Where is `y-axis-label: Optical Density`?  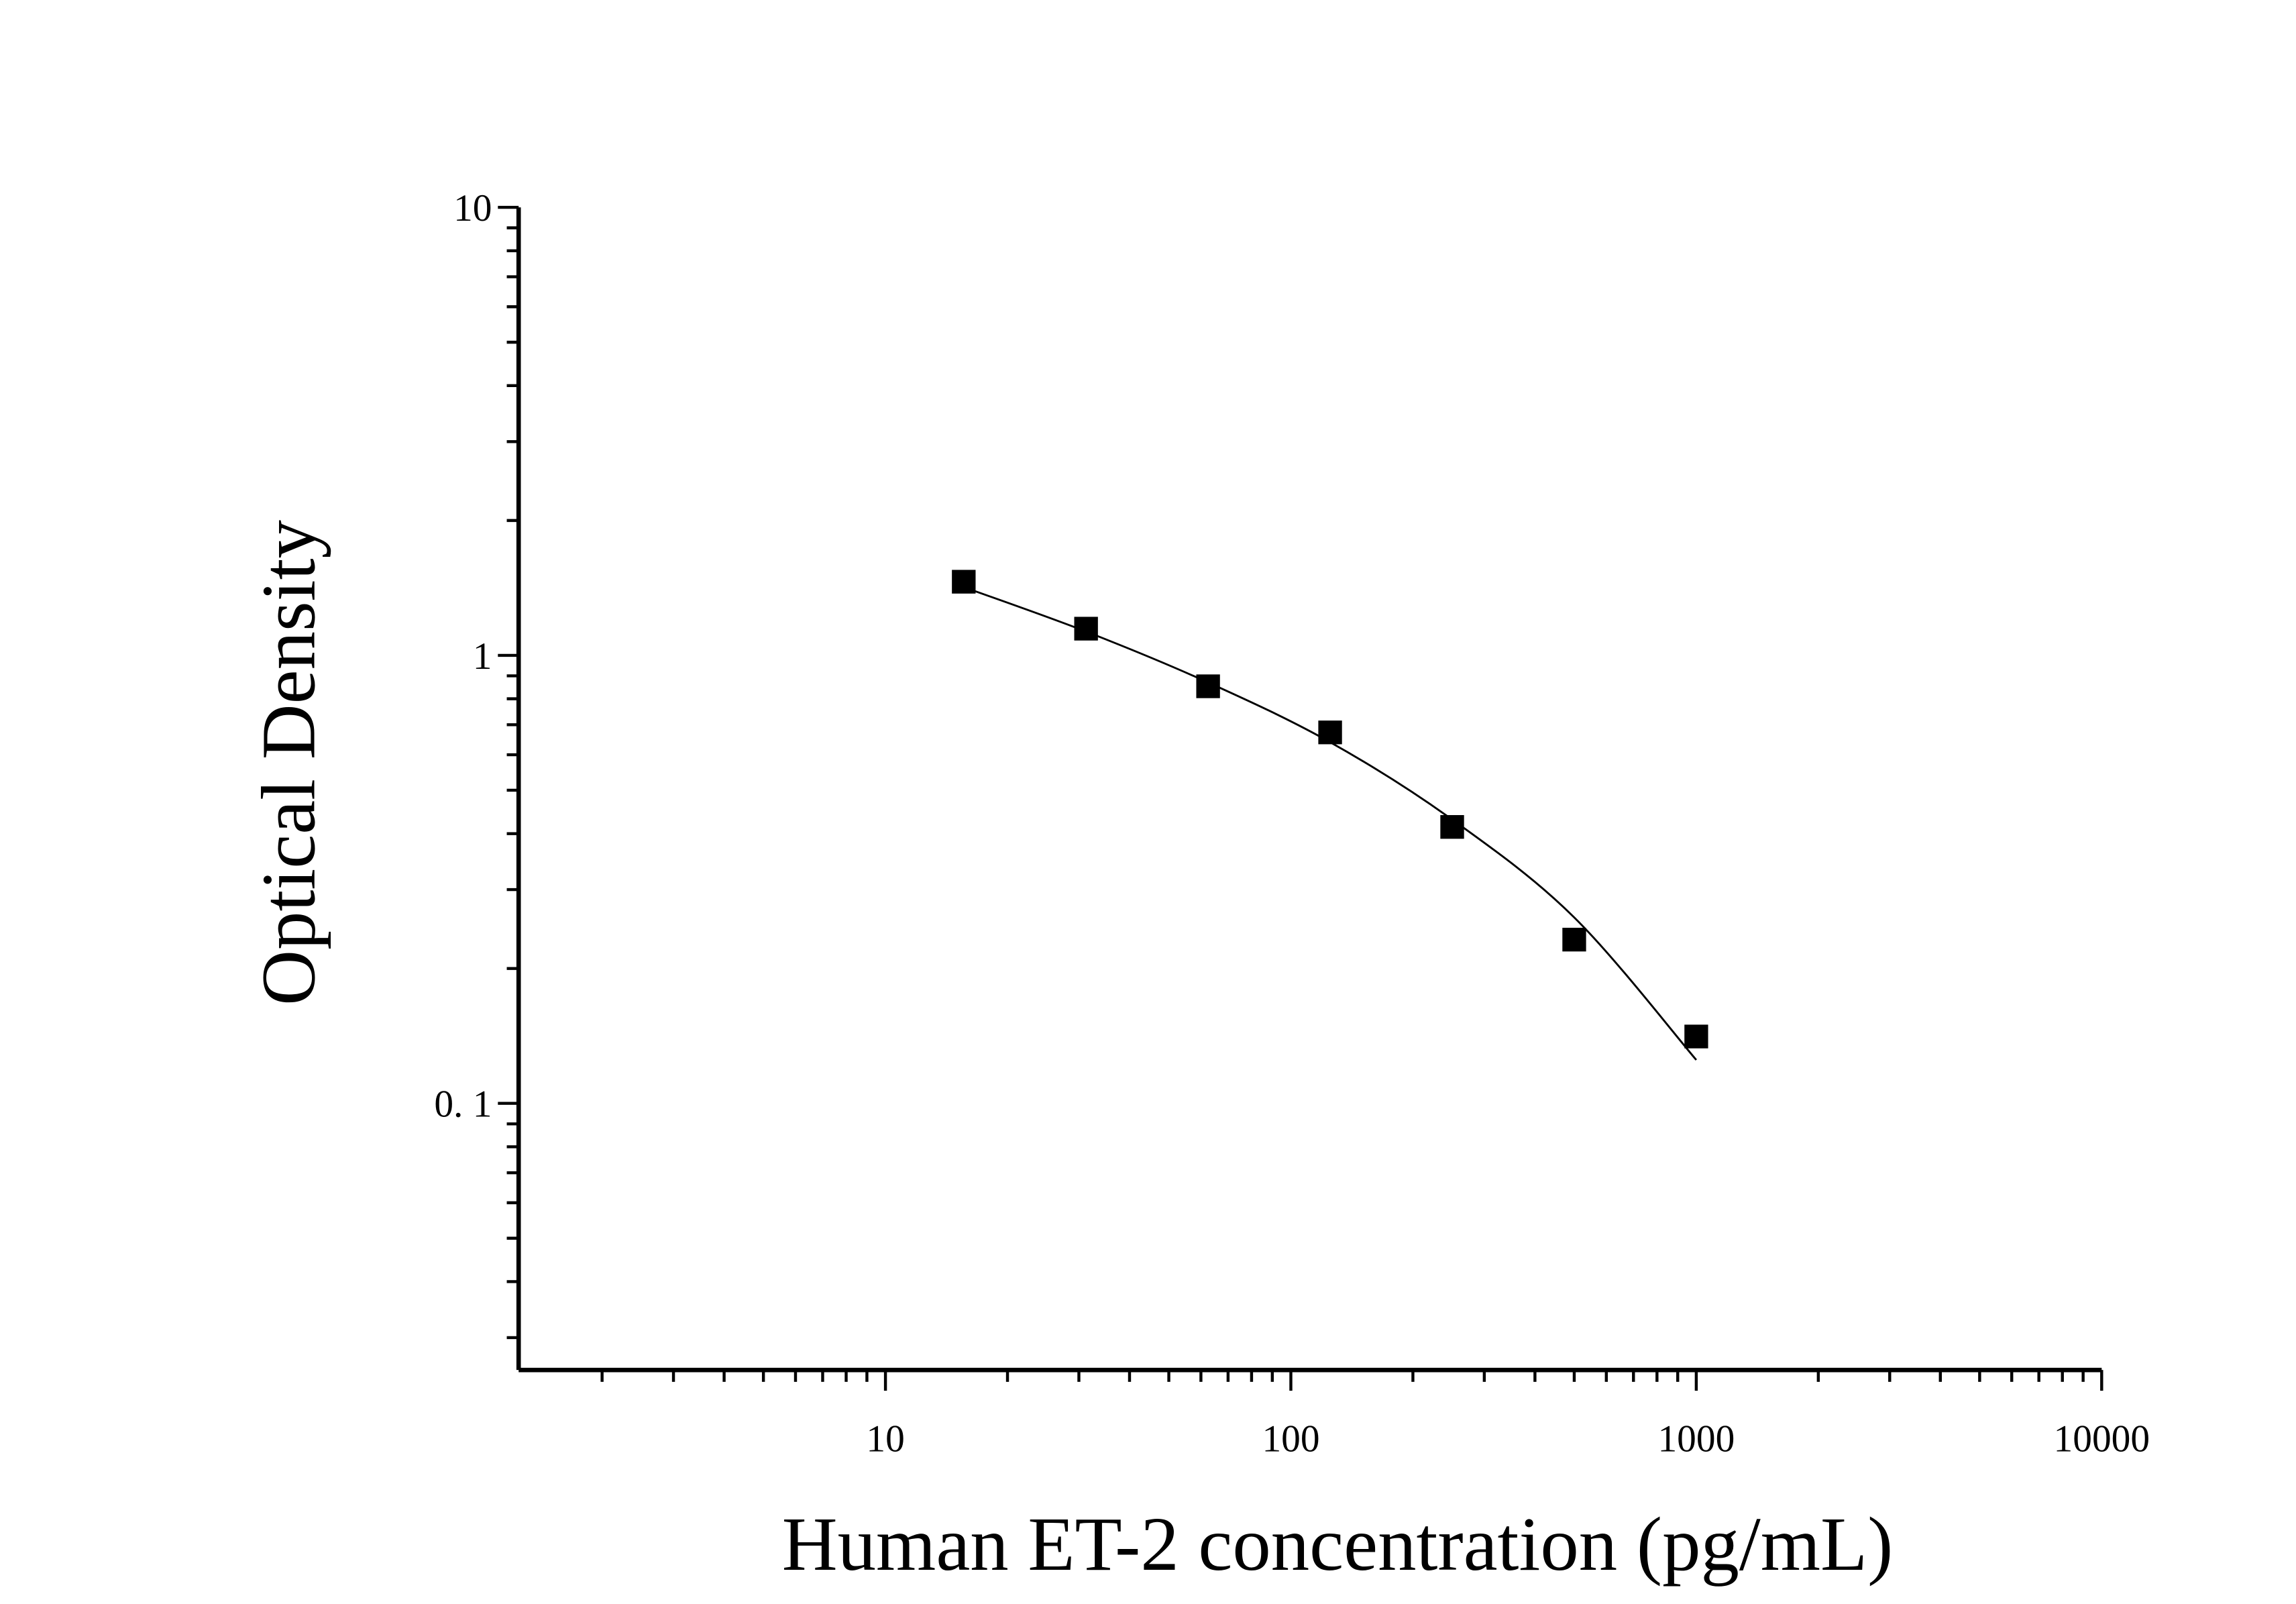 y-axis-label: Optical Density is located at coordinates (288, 763).